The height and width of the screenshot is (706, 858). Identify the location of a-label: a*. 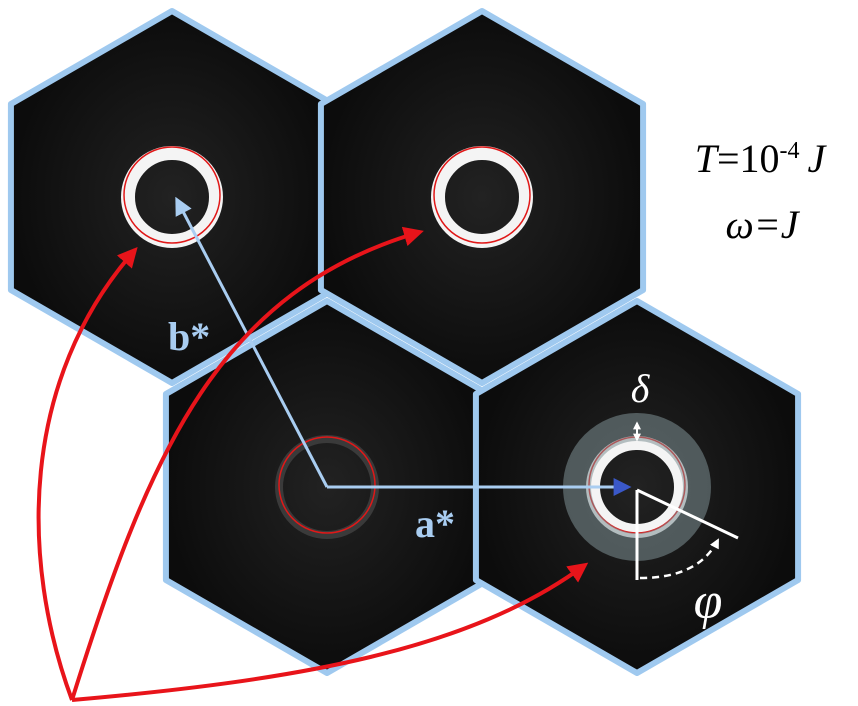
(435, 523).